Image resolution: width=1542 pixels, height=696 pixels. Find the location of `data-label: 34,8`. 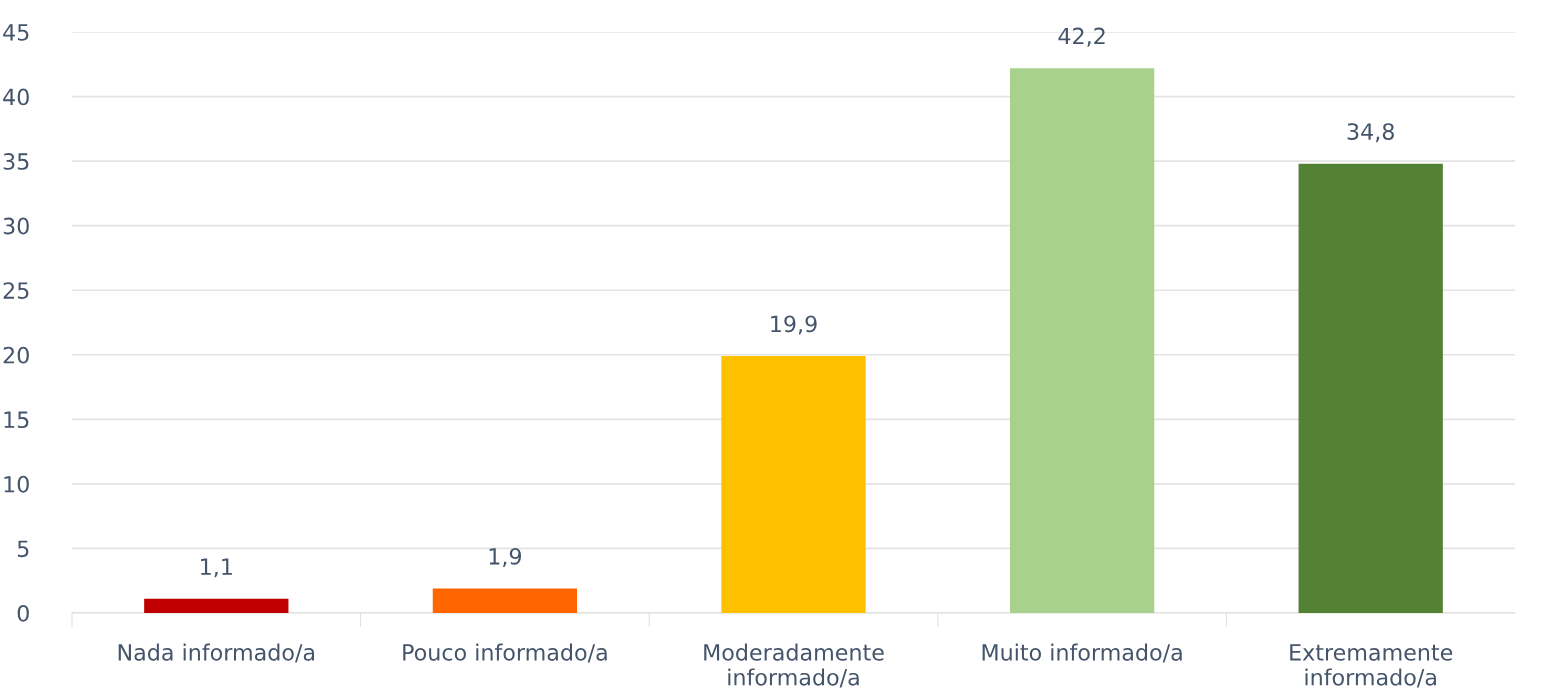

data-label: 34,8 is located at coordinates (1370, 133).